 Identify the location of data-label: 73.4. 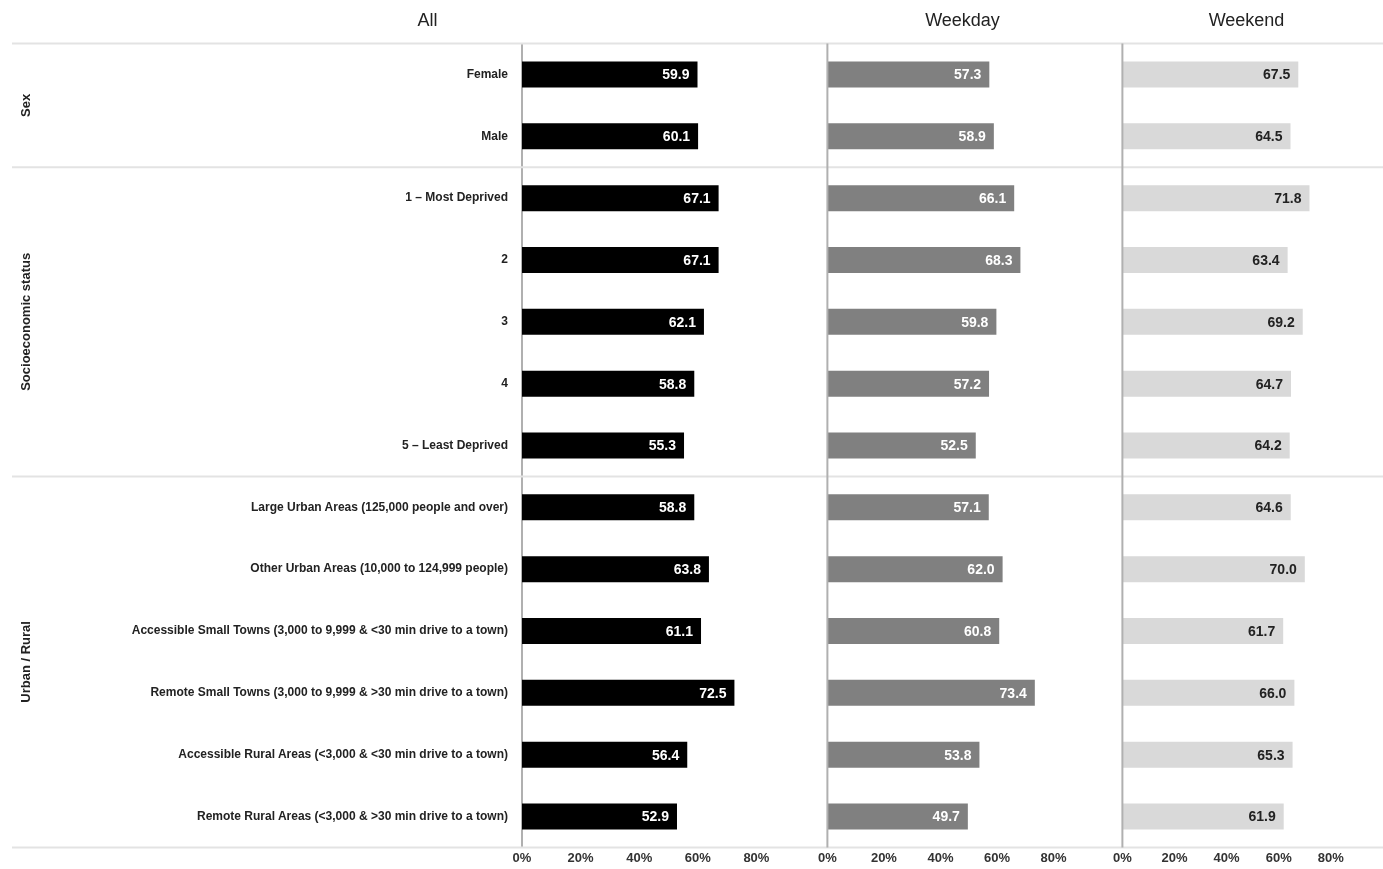
(1013, 692).